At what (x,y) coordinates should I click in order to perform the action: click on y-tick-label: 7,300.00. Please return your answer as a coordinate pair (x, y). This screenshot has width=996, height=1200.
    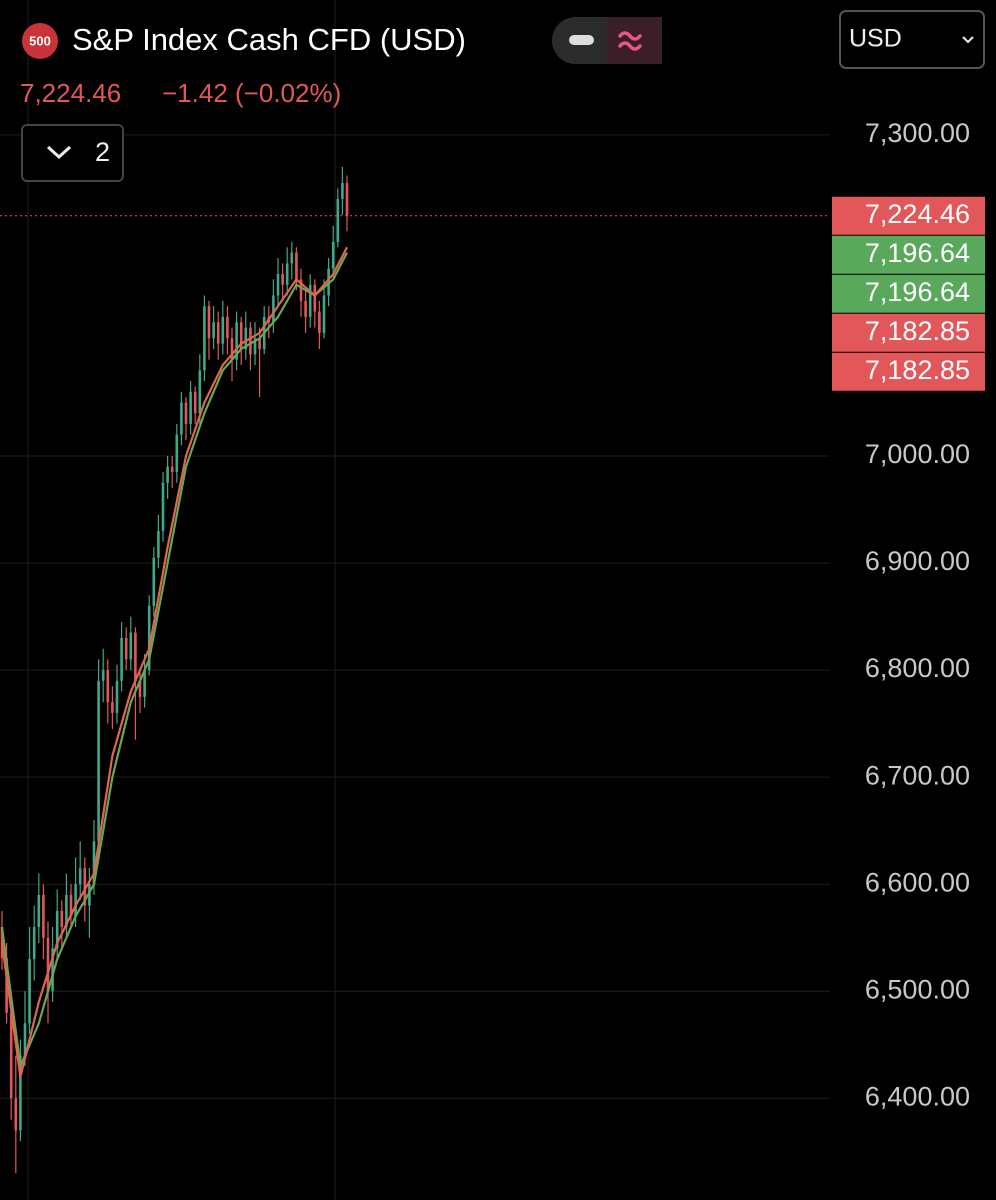
    Looking at the image, I should click on (917, 133).